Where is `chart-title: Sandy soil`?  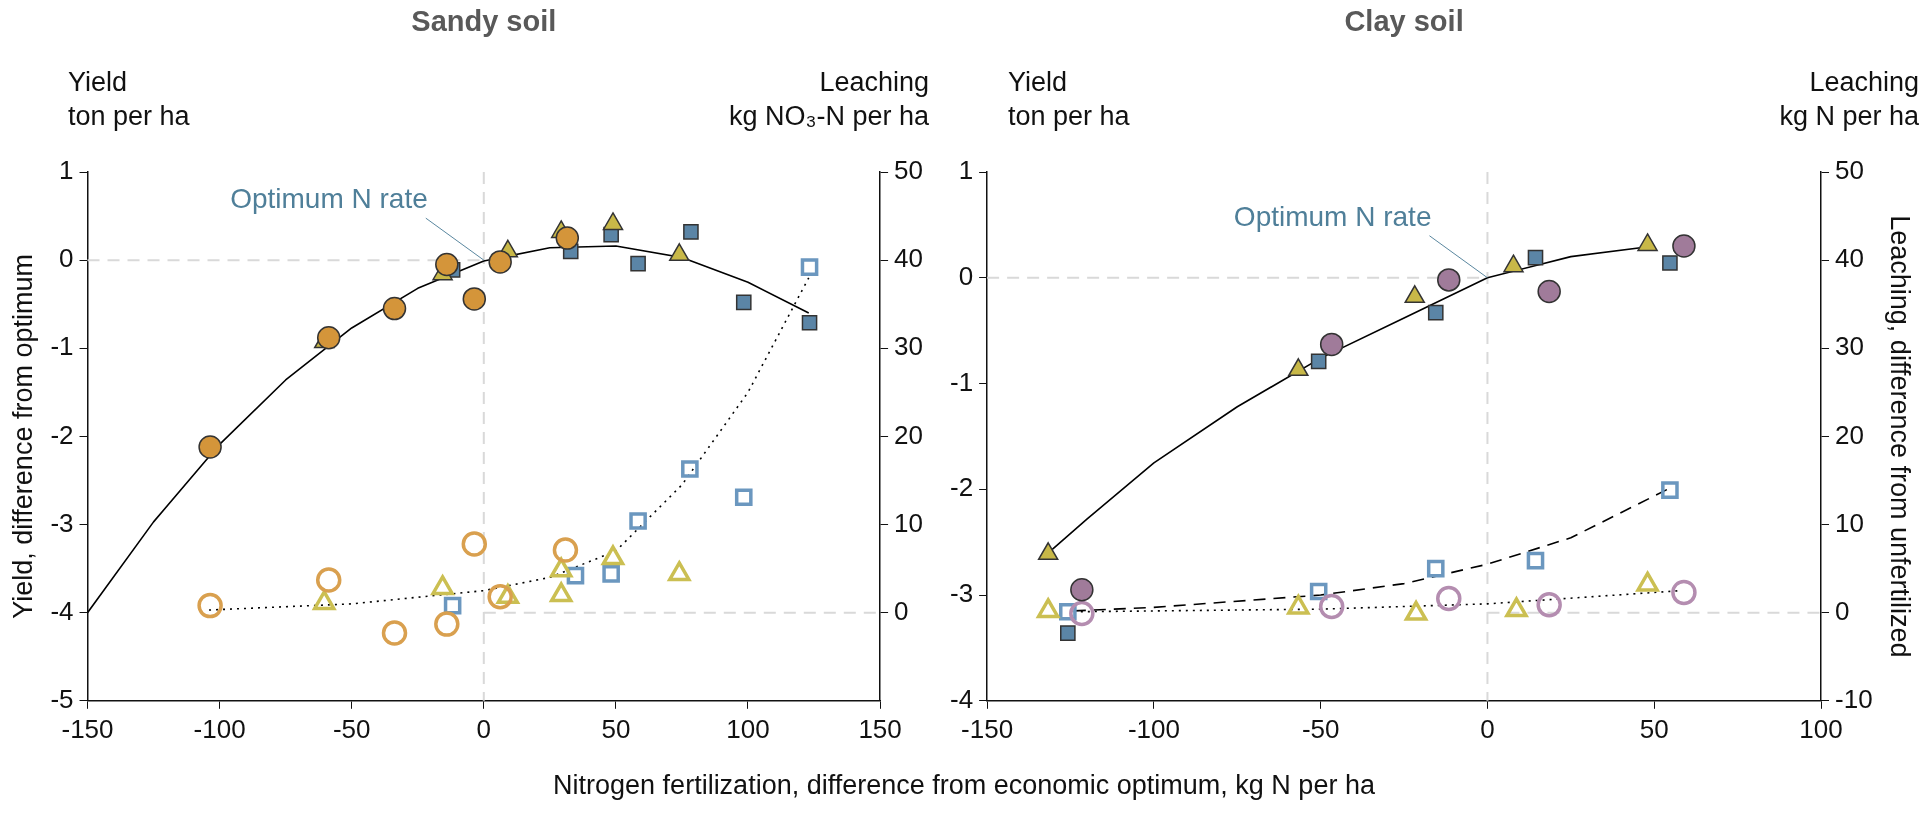
chart-title: Sandy soil is located at coordinates (484, 20).